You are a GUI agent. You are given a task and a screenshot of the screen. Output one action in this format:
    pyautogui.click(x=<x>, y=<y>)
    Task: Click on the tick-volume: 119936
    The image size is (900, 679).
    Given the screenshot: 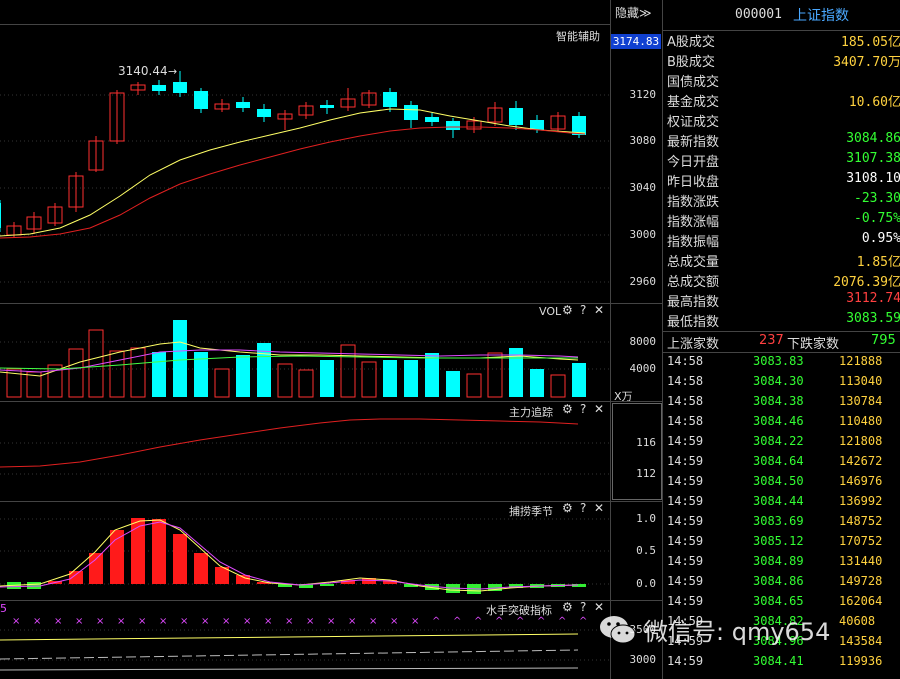 What is the action you would take?
    pyautogui.click(x=861, y=661)
    